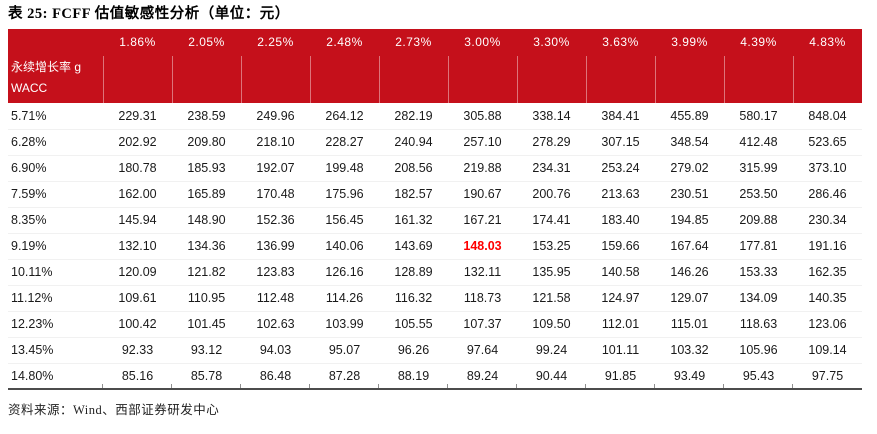 The width and height of the screenshot is (877, 434). Describe the element at coordinates (275, 194) in the screenshot. I see `value-cell: 170.48` at that location.